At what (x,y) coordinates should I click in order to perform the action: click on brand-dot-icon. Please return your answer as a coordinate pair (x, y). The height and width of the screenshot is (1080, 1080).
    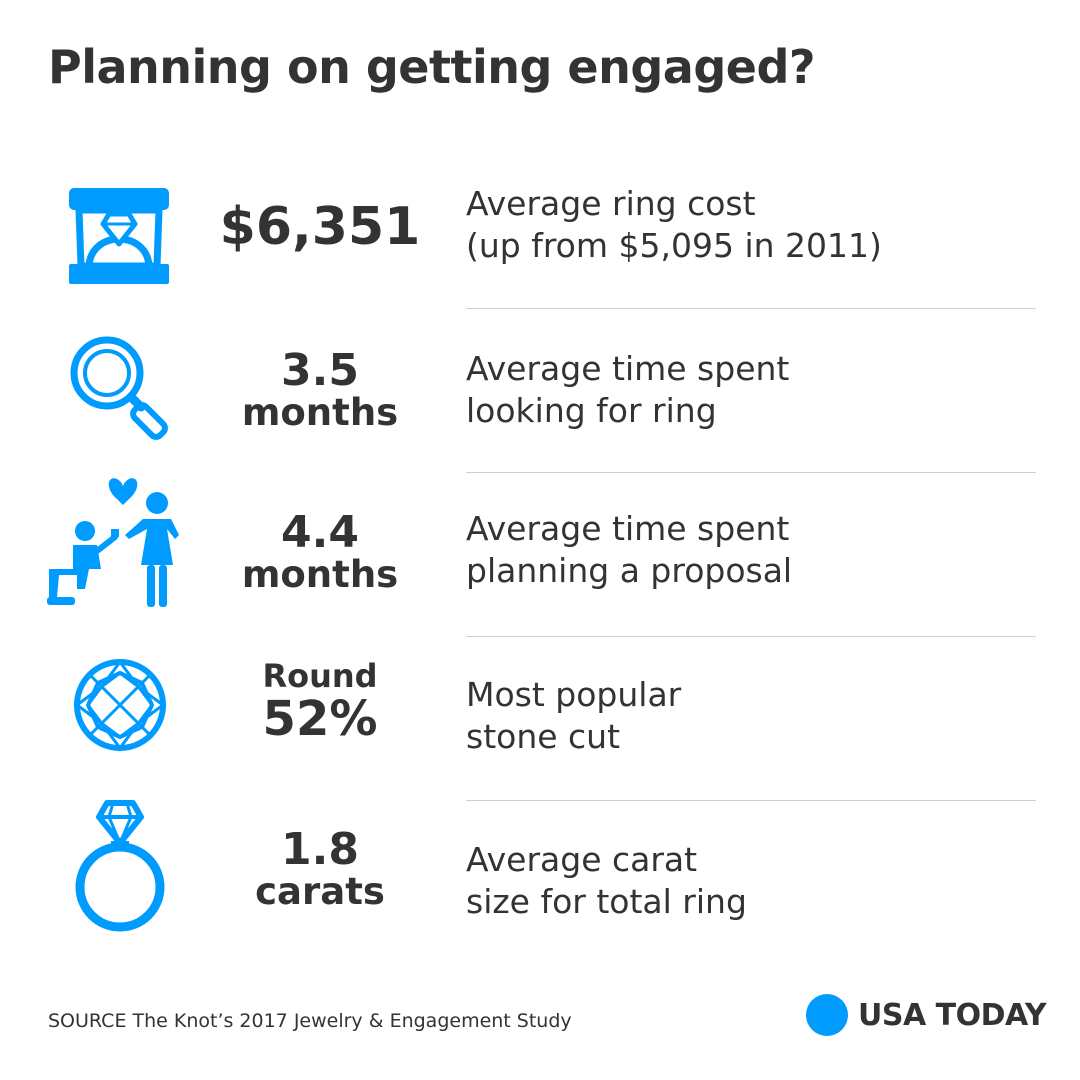
    Looking at the image, I should click on (827, 1015).